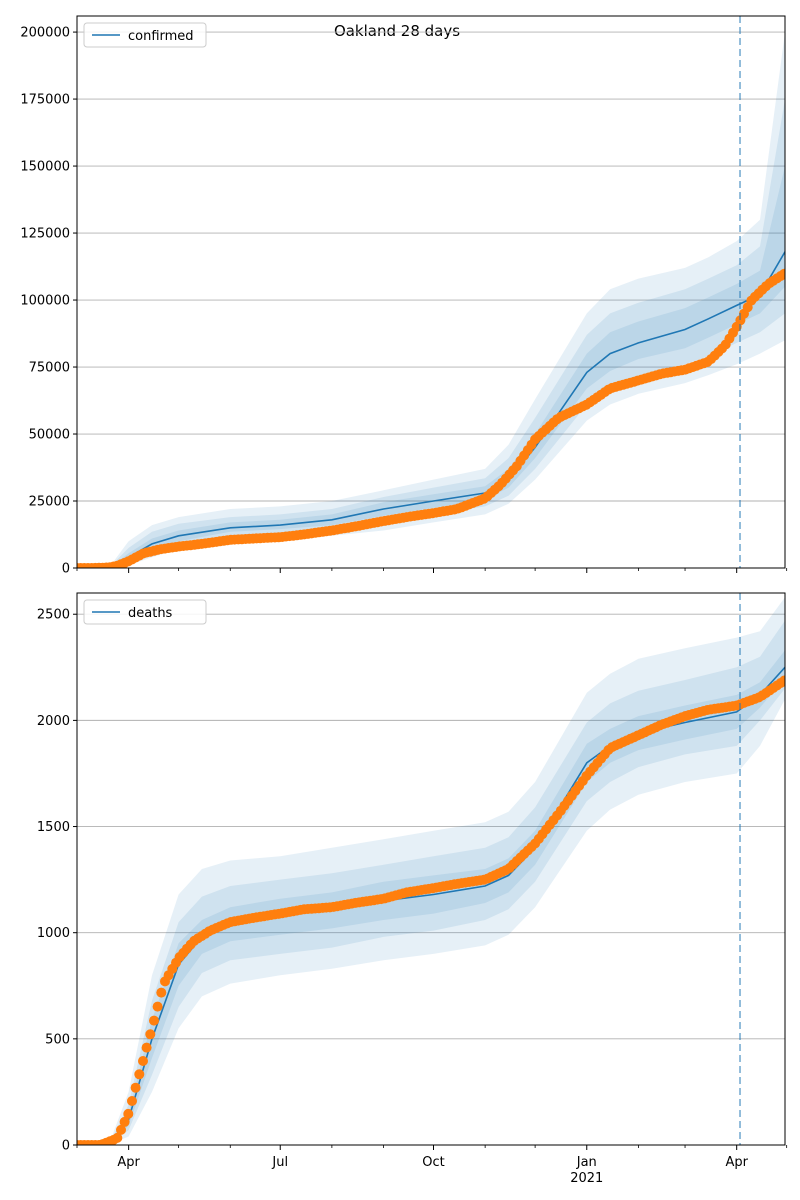 The height and width of the screenshot is (1200, 800). What do you see at coordinates (53, 933) in the screenshot?
I see `y-tick-label: 1000` at bounding box center [53, 933].